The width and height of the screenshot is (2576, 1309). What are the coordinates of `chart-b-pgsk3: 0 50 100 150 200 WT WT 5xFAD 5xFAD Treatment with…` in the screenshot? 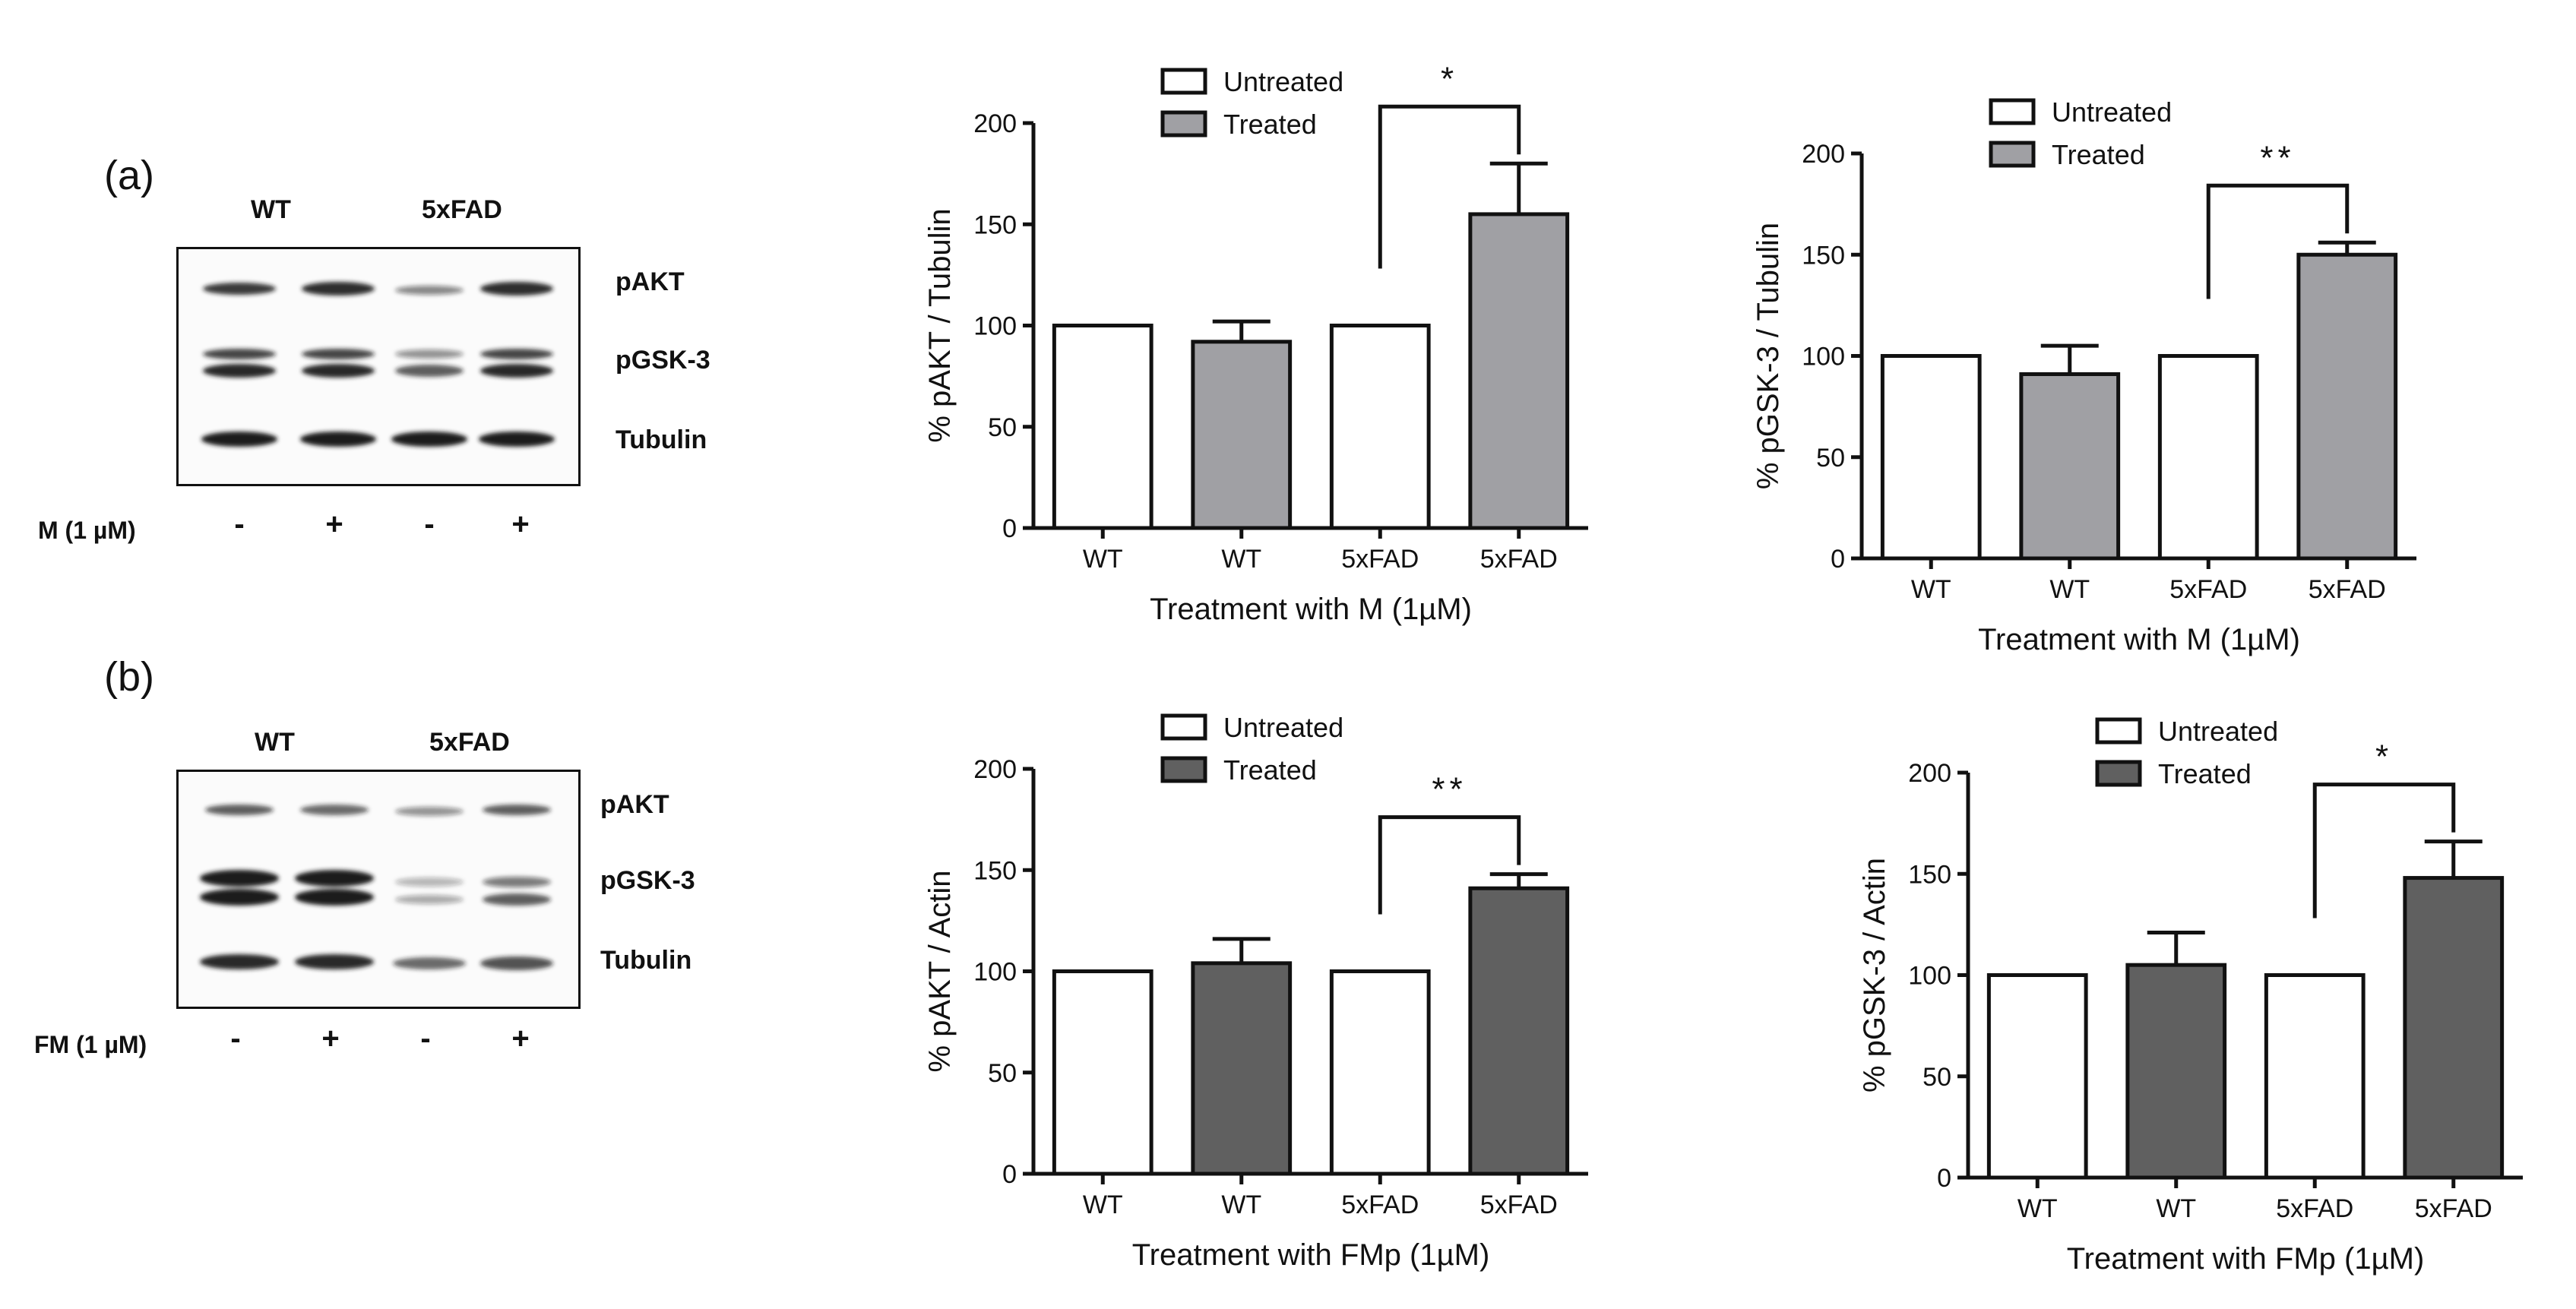 It's located at (2190, 996).